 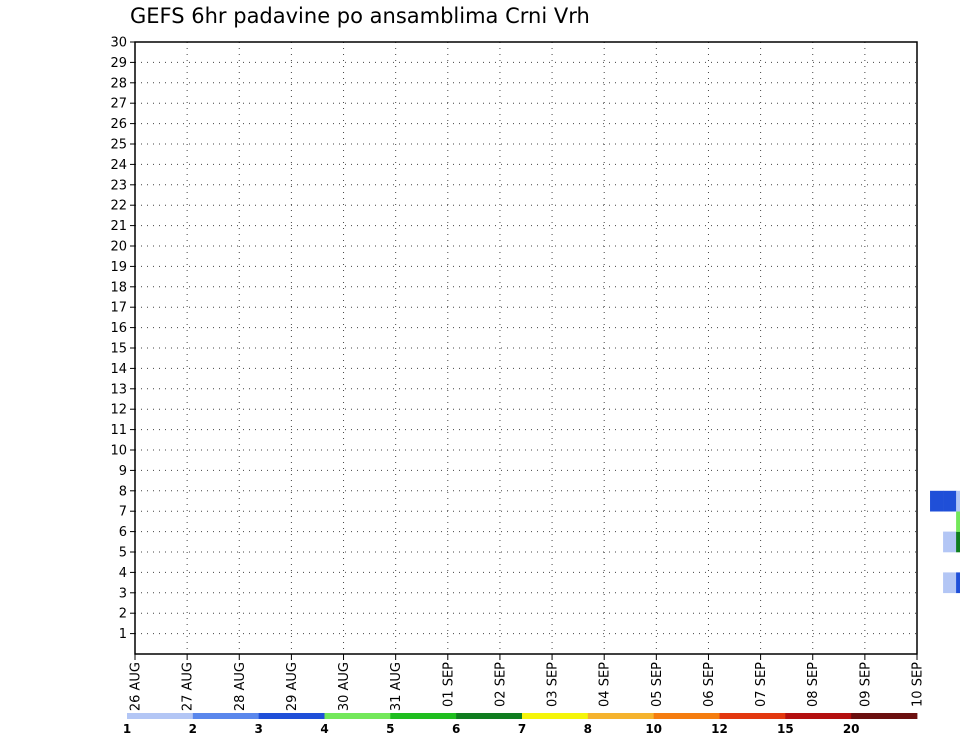 I want to click on y-tick-label: 1, so click(x=123, y=634).